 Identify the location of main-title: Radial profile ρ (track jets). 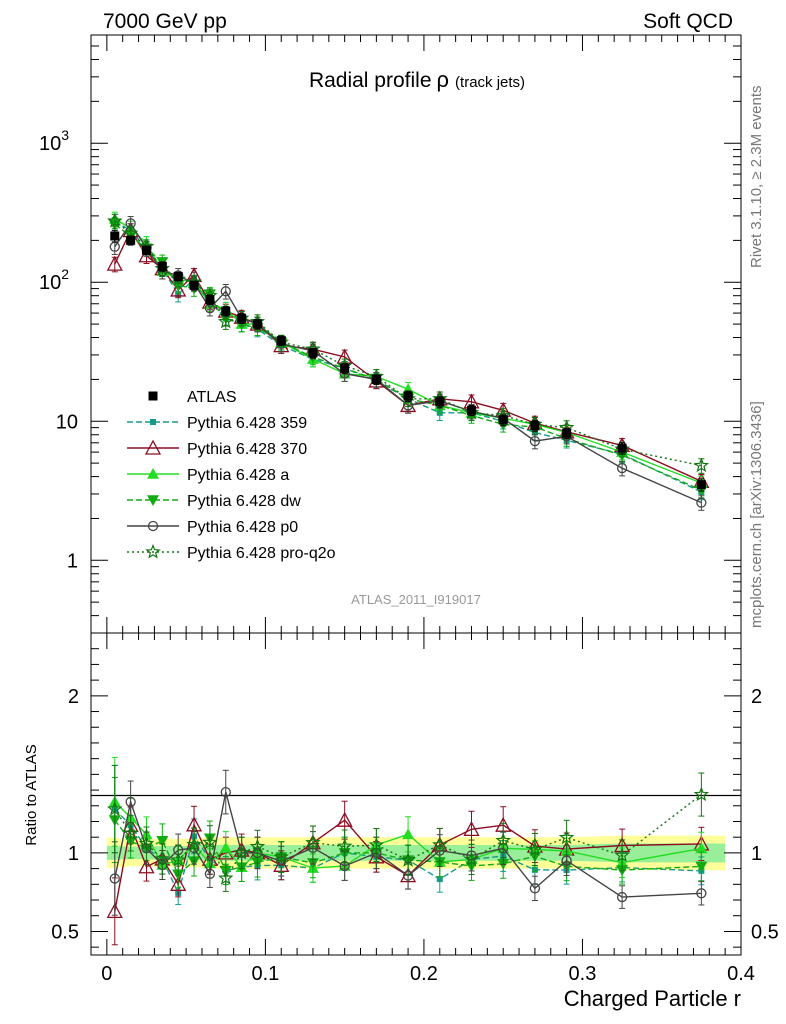
(417, 79).